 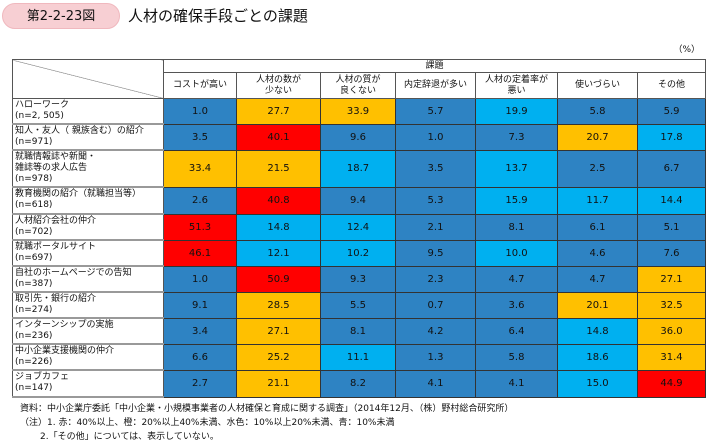 I want to click on value-label: 8.1, so click(x=516, y=227).